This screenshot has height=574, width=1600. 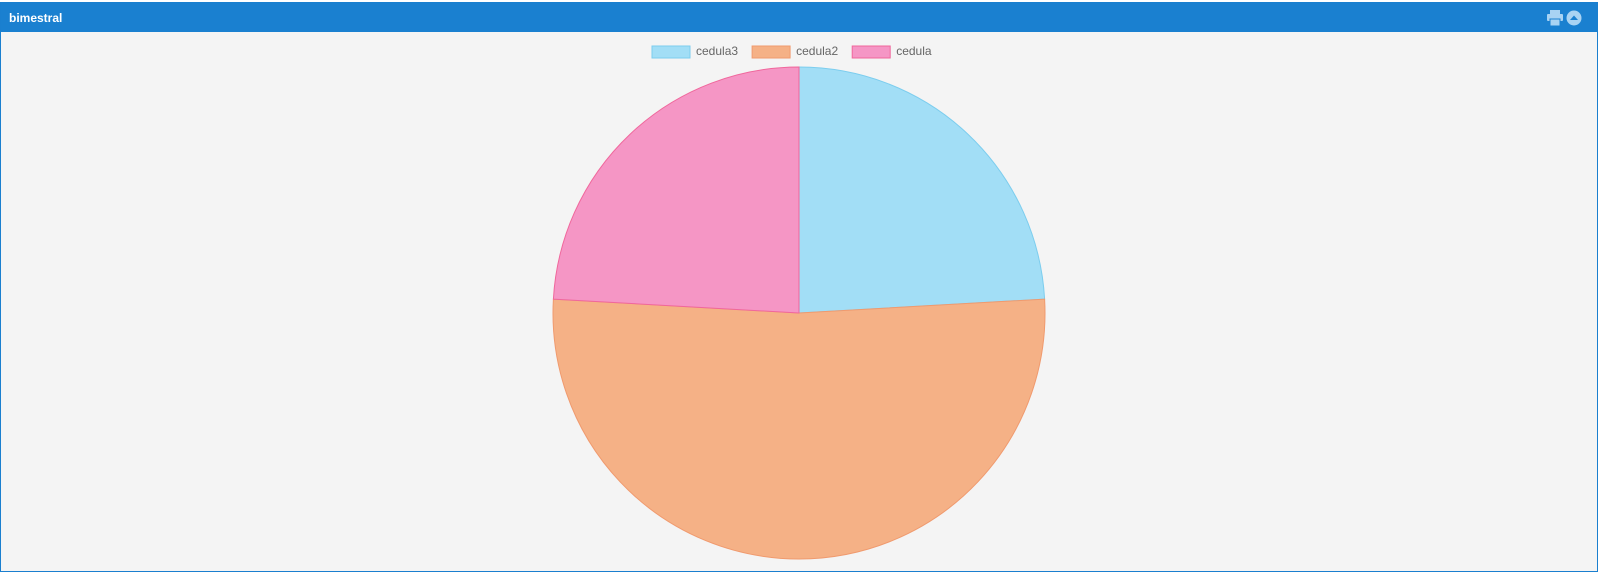 I want to click on panel-header: bimestral, so click(x=799, y=17).